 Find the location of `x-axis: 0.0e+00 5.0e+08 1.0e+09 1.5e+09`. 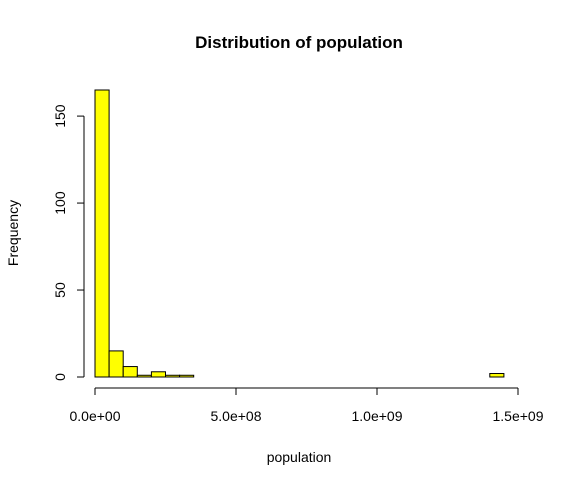

x-axis: 0.0e+00 5.0e+08 1.0e+09 1.5e+09 is located at coordinates (307, 405).